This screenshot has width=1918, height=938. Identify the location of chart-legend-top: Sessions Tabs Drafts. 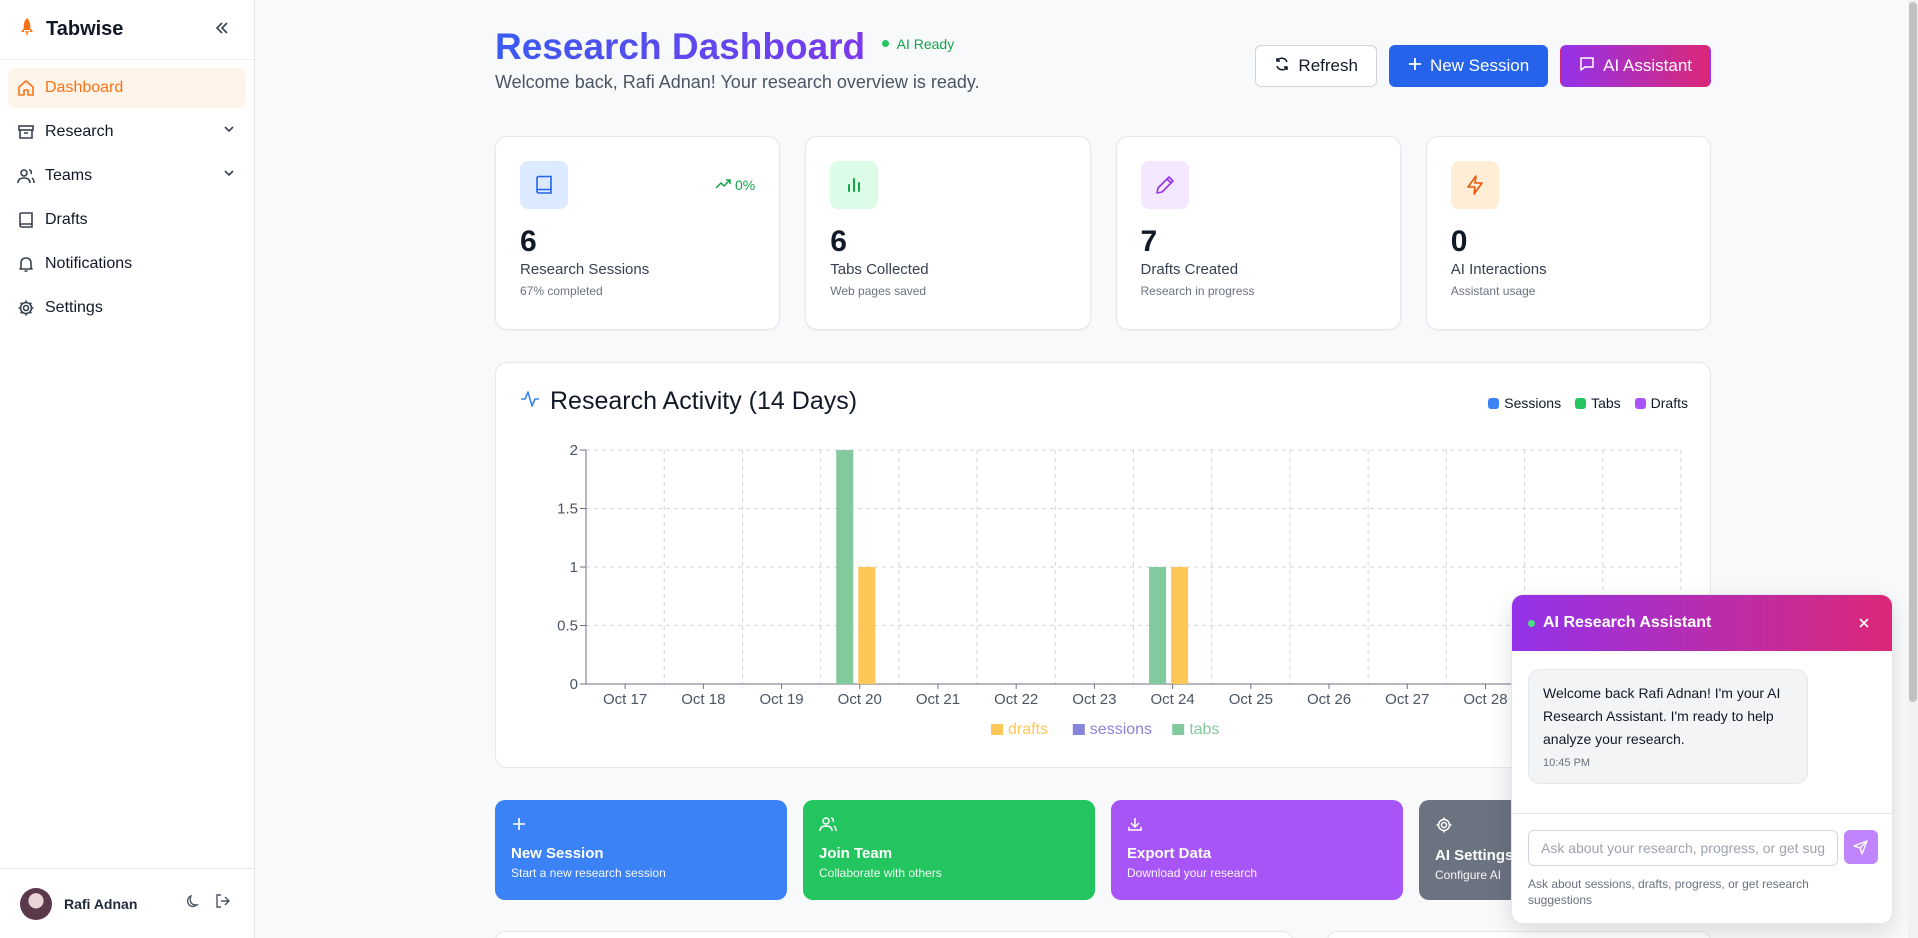
(1588, 403).